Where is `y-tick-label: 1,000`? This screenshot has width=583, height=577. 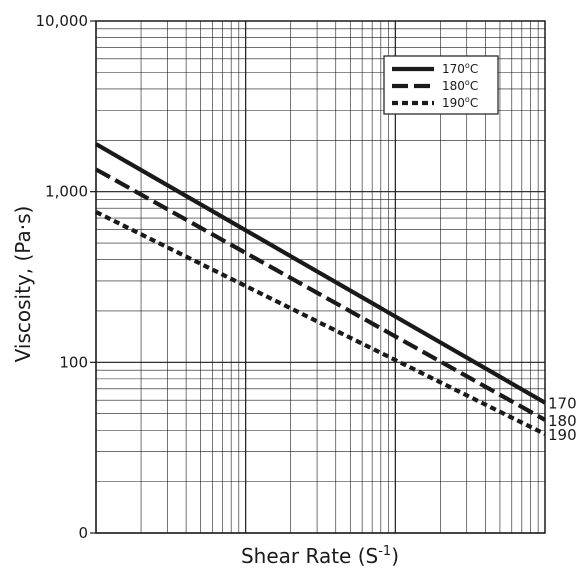 y-tick-label: 1,000 is located at coordinates (66, 192).